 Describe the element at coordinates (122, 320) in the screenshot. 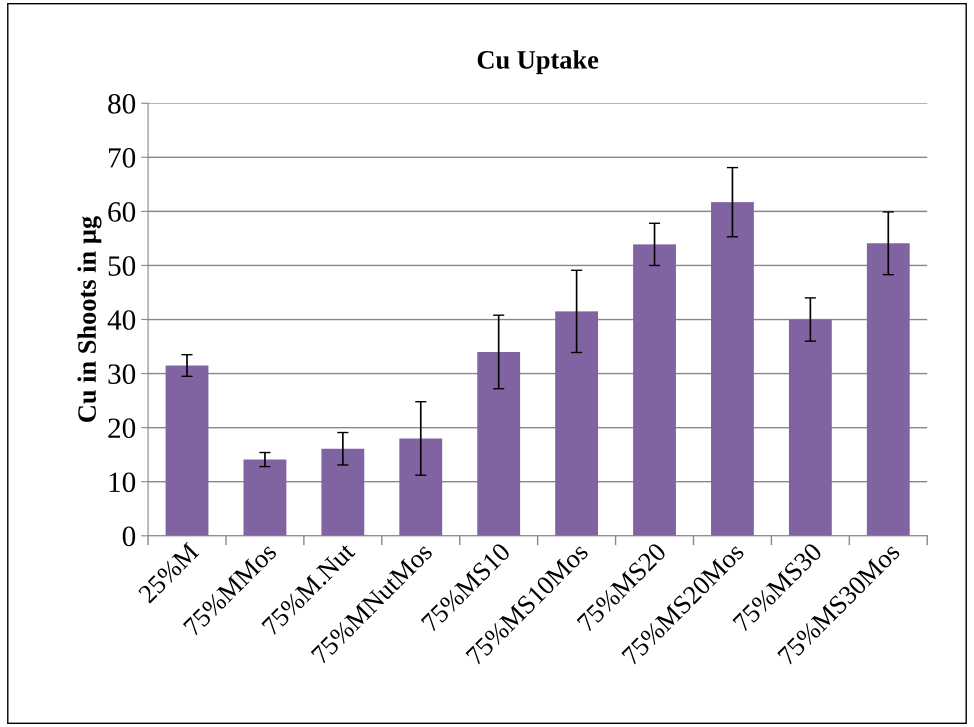

I see `y-tick-label: 40` at that location.